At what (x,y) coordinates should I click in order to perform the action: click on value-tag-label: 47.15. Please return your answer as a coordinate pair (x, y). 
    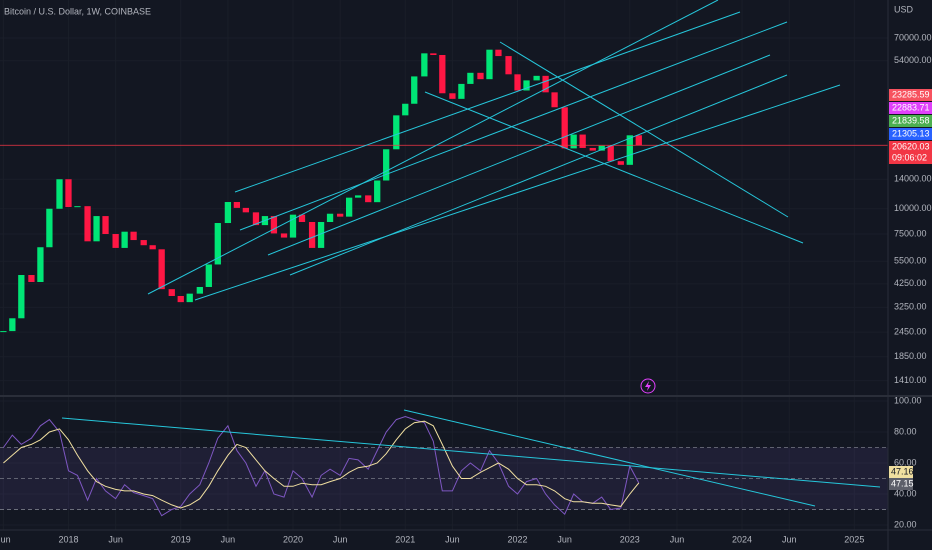
    Looking at the image, I should click on (902, 483).